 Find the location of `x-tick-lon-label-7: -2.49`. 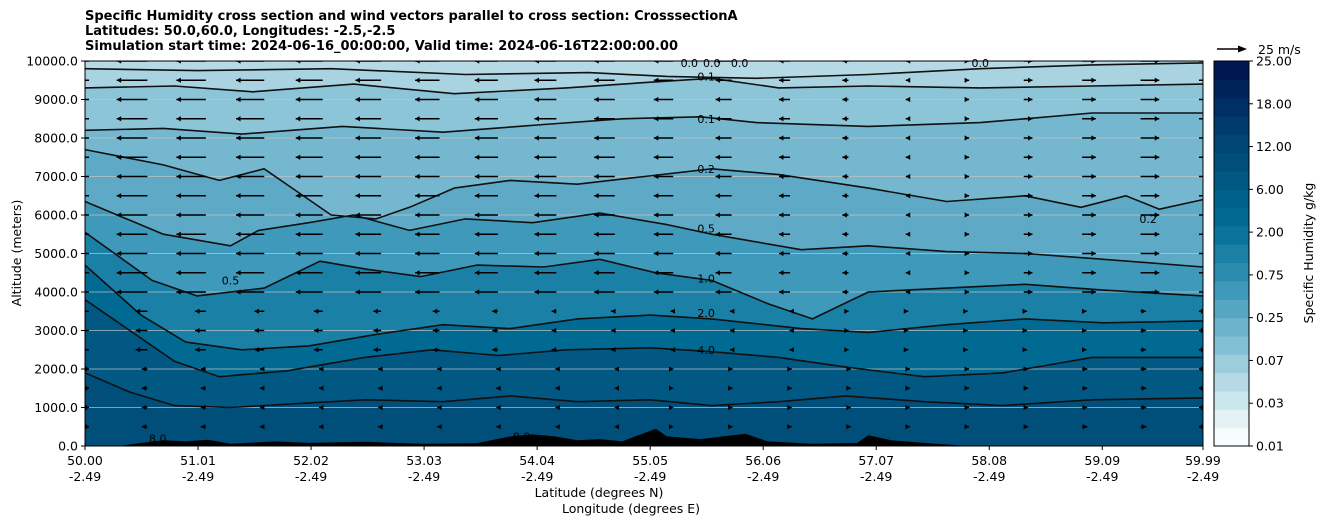

x-tick-lon-label-7: -2.49 is located at coordinates (876, 476).